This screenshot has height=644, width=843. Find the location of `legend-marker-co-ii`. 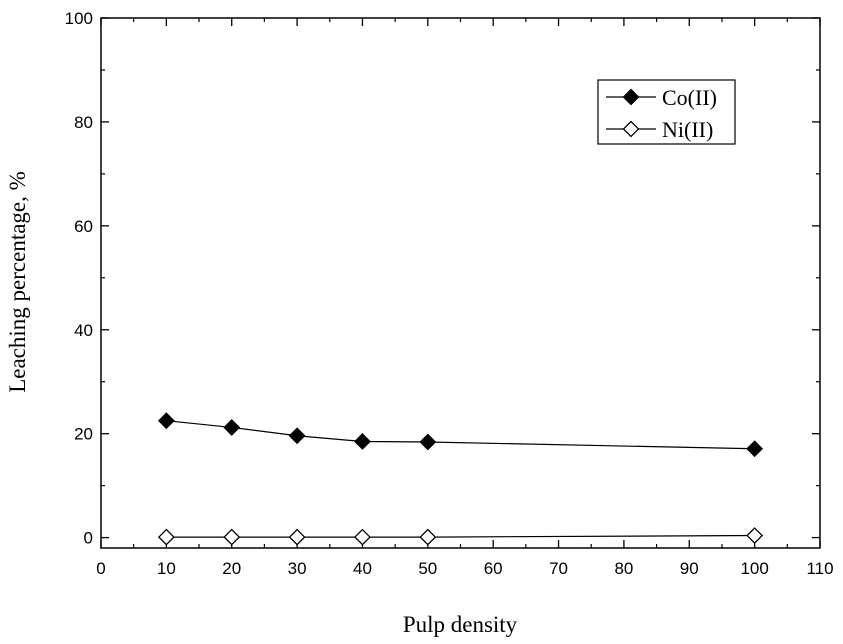

legend-marker-co-ii is located at coordinates (631, 97).